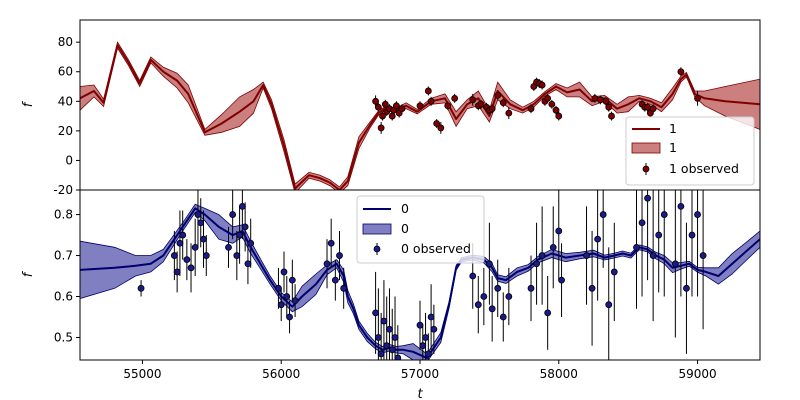 The image size is (800, 400). What do you see at coordinates (436, 248) in the screenshot?
I see `bottom-legend-label-observed: 0 observed` at bounding box center [436, 248].